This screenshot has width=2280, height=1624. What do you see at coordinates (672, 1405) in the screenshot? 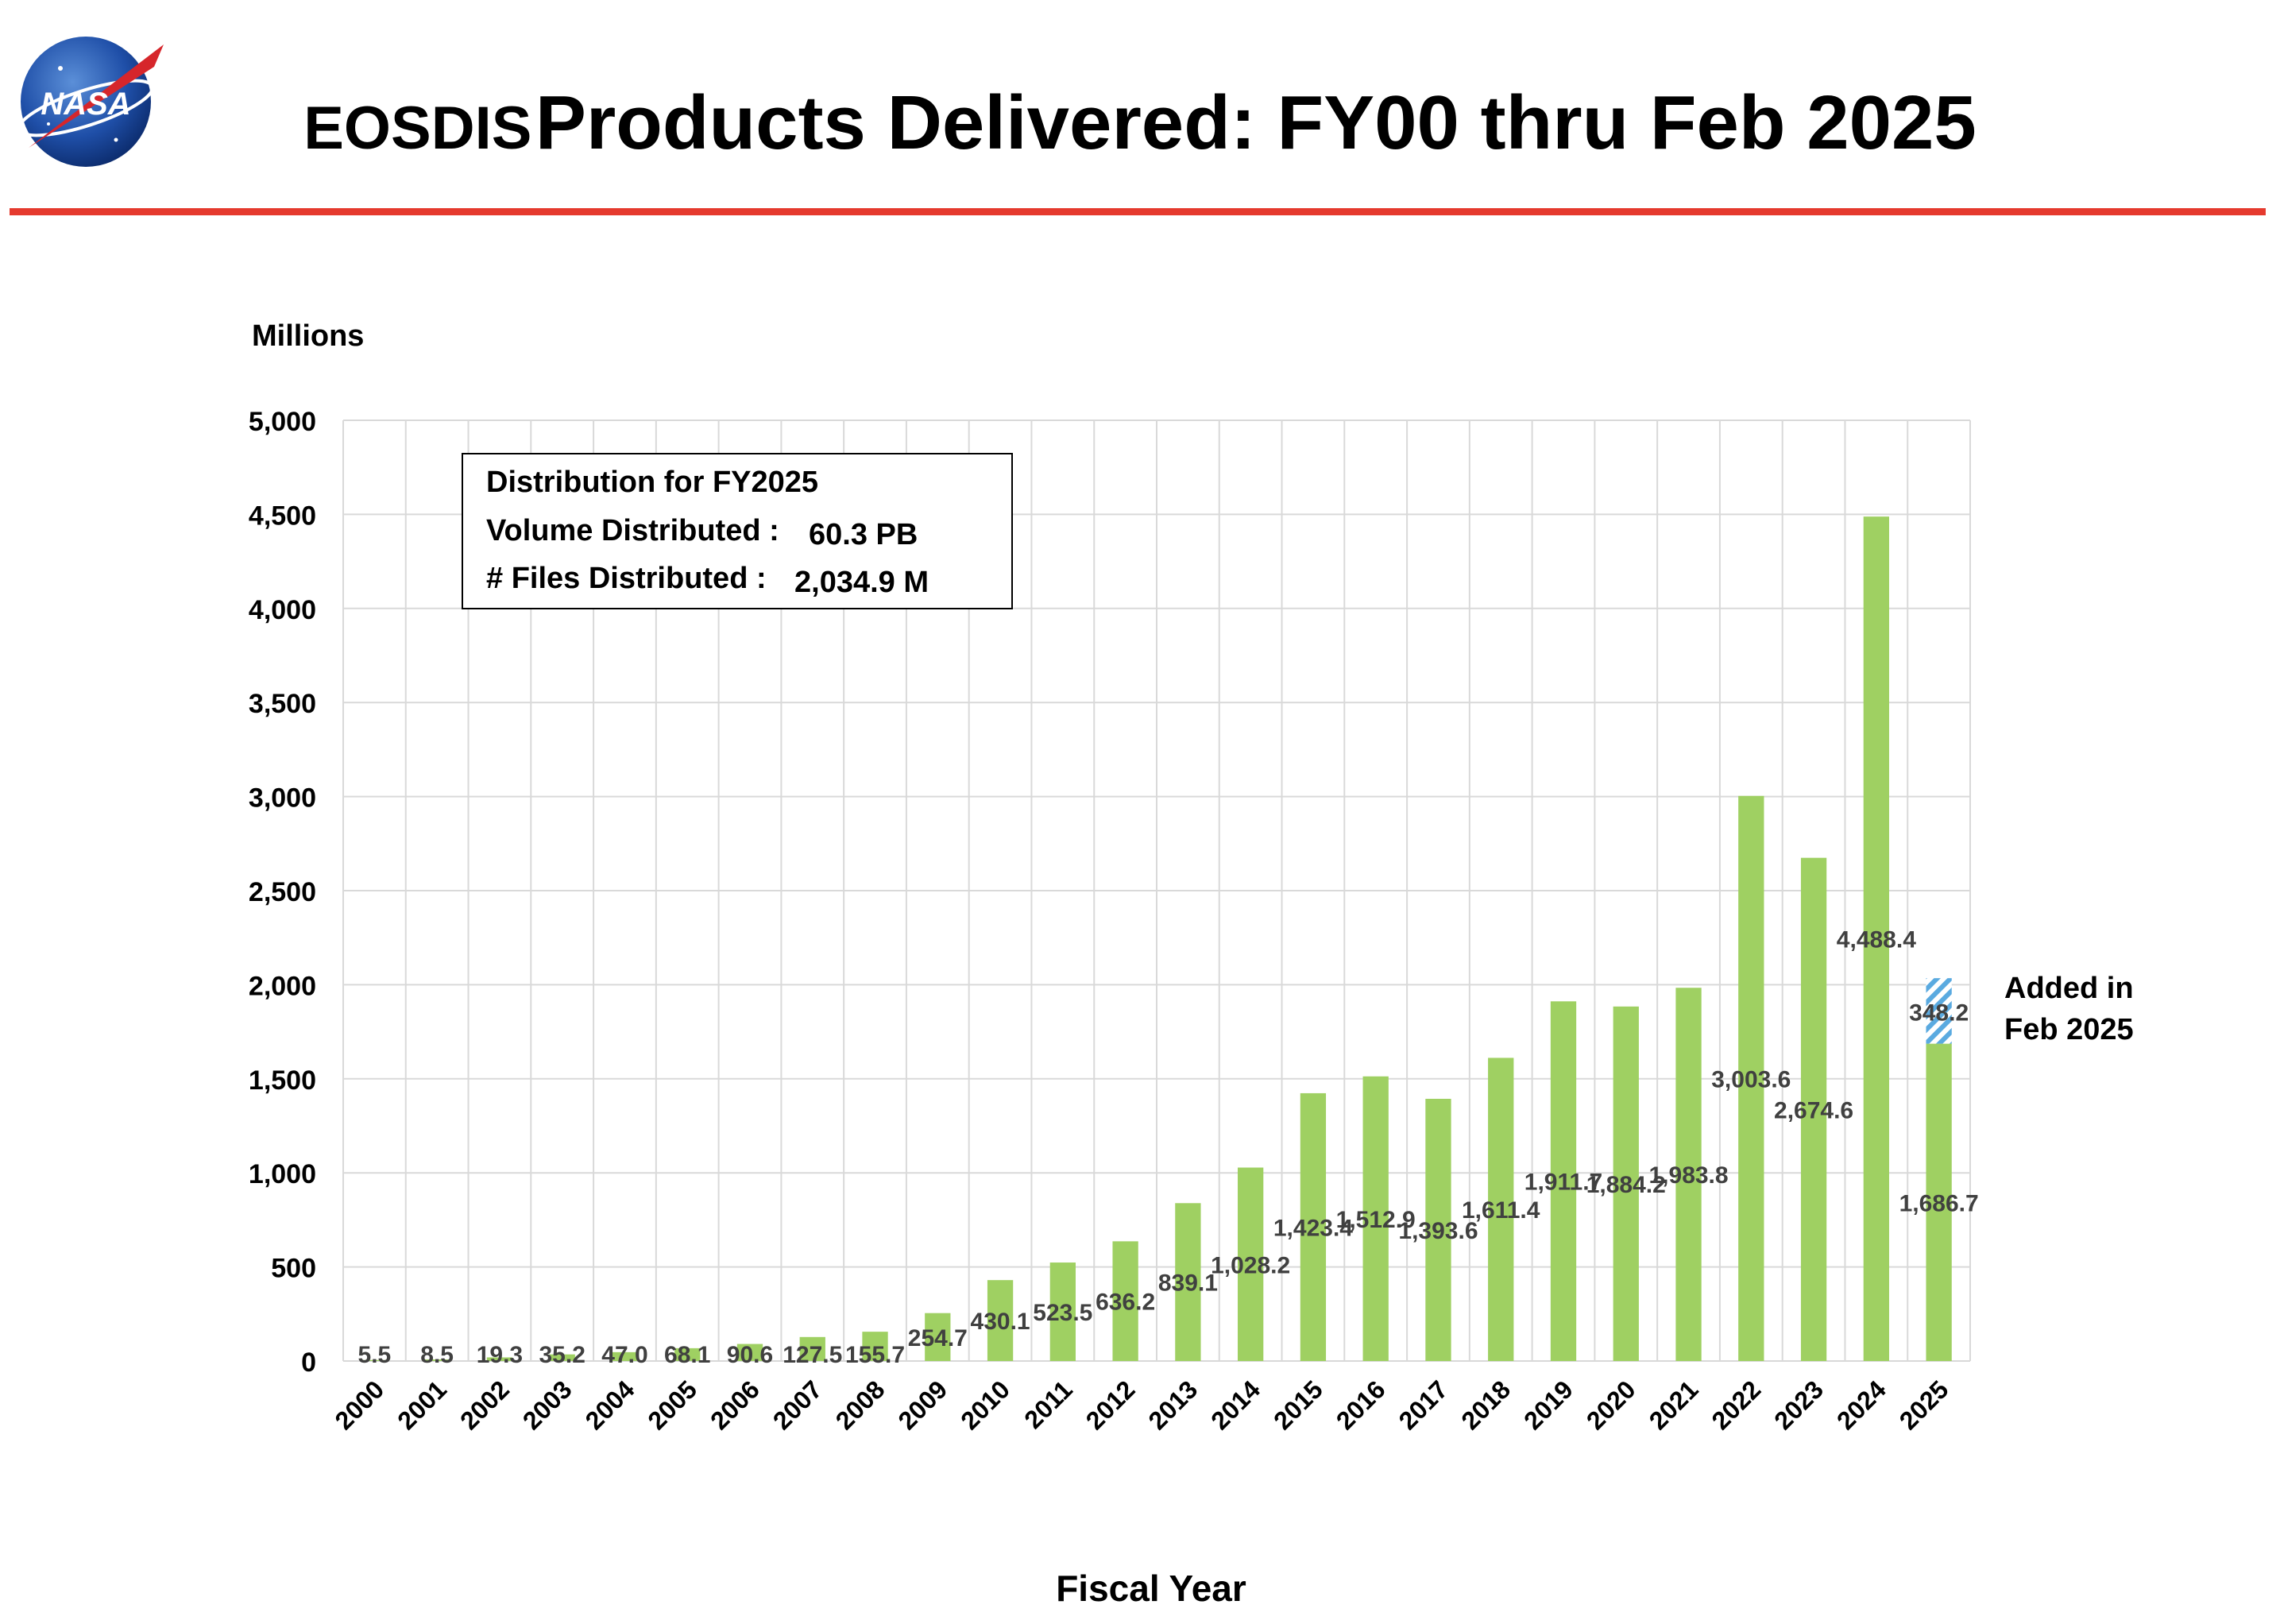
I see `x-tick-label: 2005` at bounding box center [672, 1405].